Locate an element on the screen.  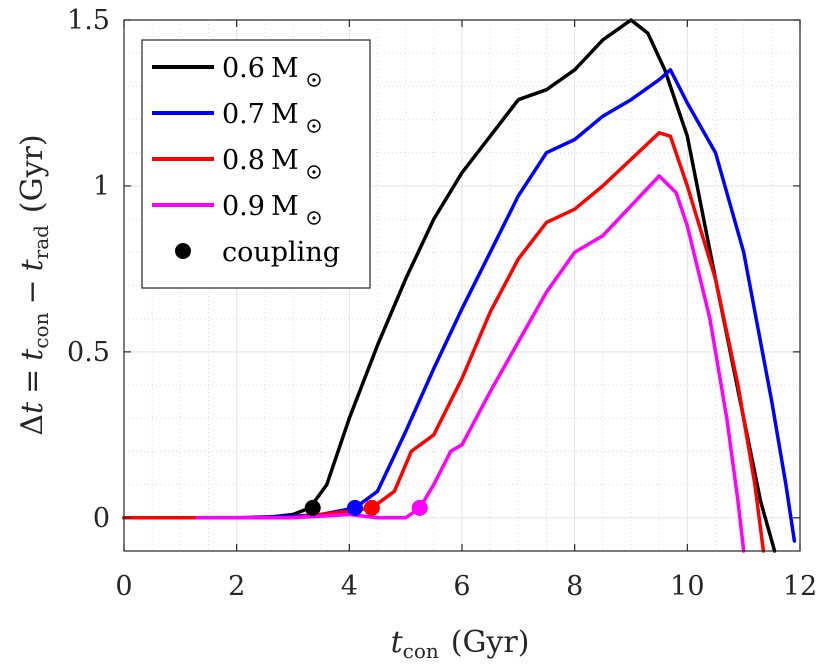
ylabel-t2: t is located at coordinates (32, 354).